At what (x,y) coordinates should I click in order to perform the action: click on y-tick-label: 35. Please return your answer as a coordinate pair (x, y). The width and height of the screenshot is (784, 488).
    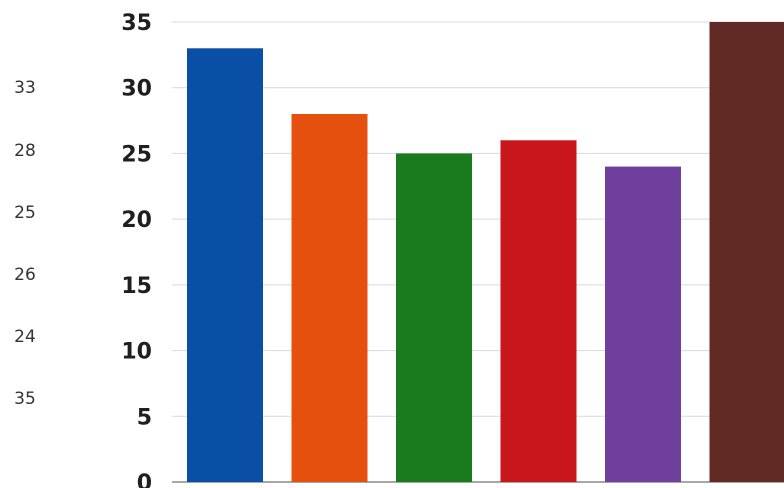
    Looking at the image, I should click on (136, 23).